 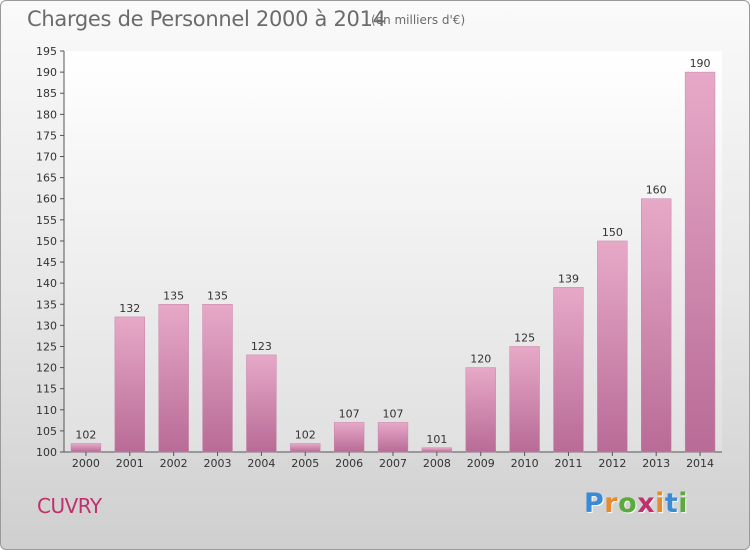 What do you see at coordinates (349, 437) in the screenshot?
I see `bar-2006` at bounding box center [349, 437].